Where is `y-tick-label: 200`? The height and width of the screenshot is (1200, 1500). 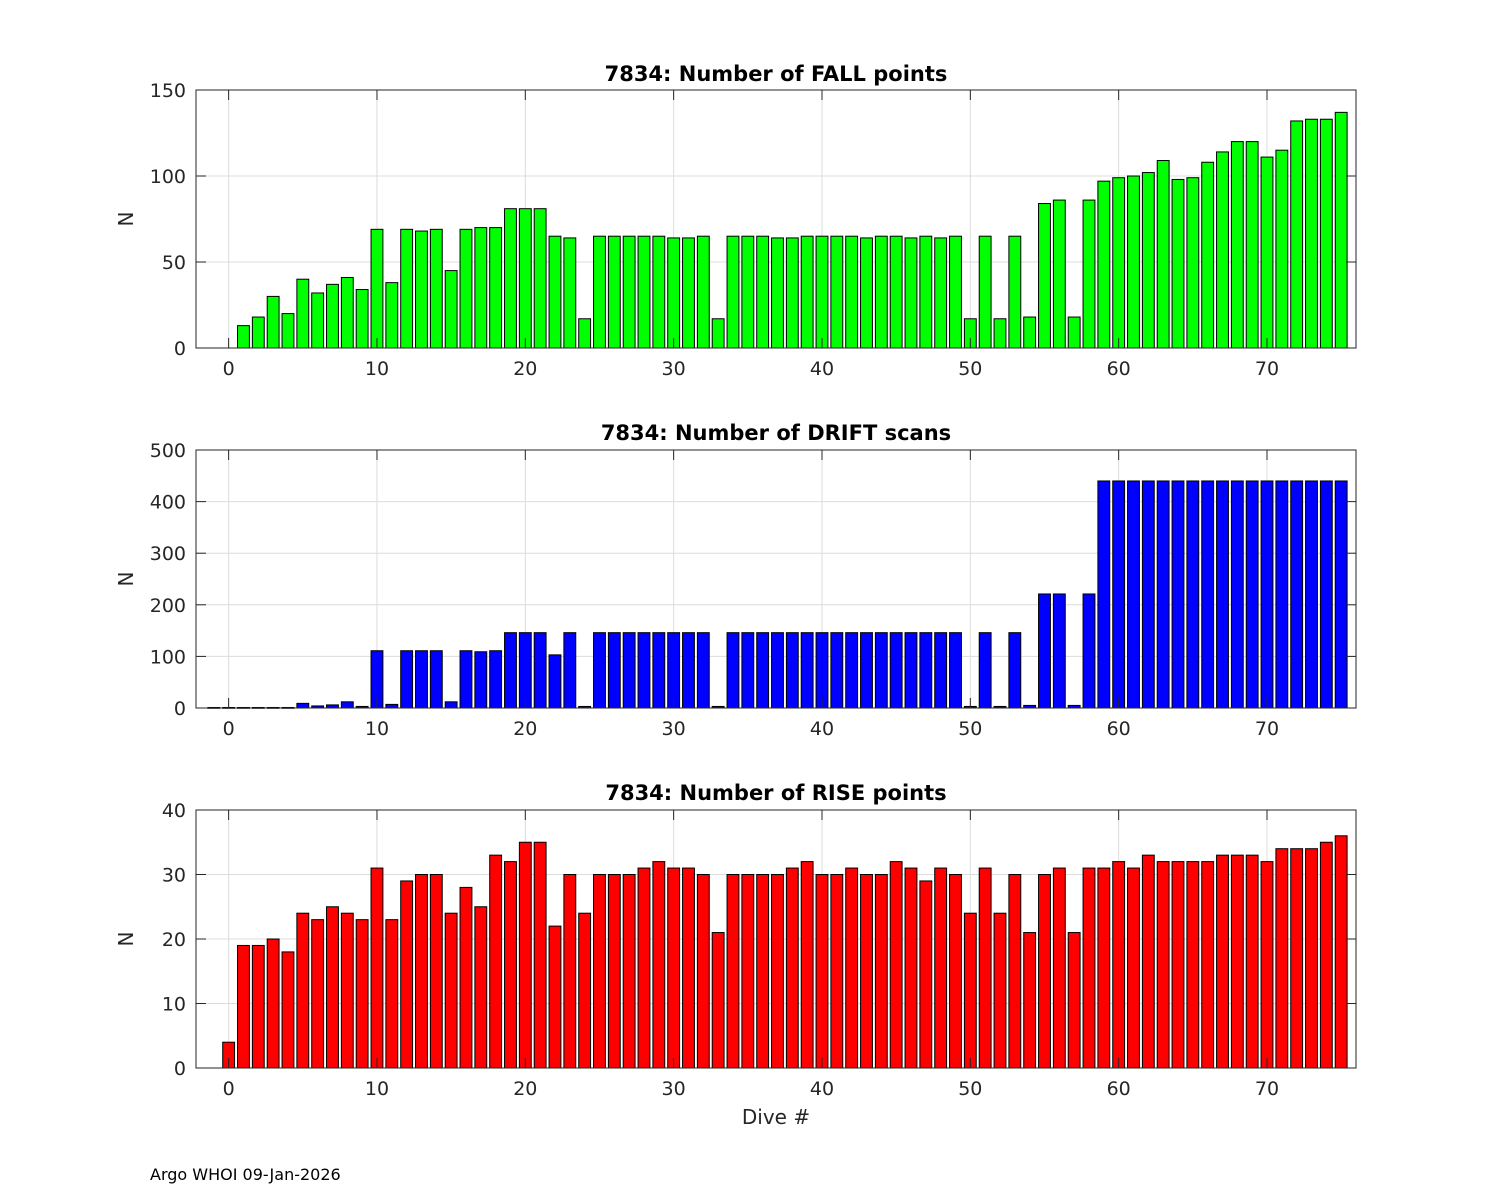 y-tick-label: 200 is located at coordinates (168, 606).